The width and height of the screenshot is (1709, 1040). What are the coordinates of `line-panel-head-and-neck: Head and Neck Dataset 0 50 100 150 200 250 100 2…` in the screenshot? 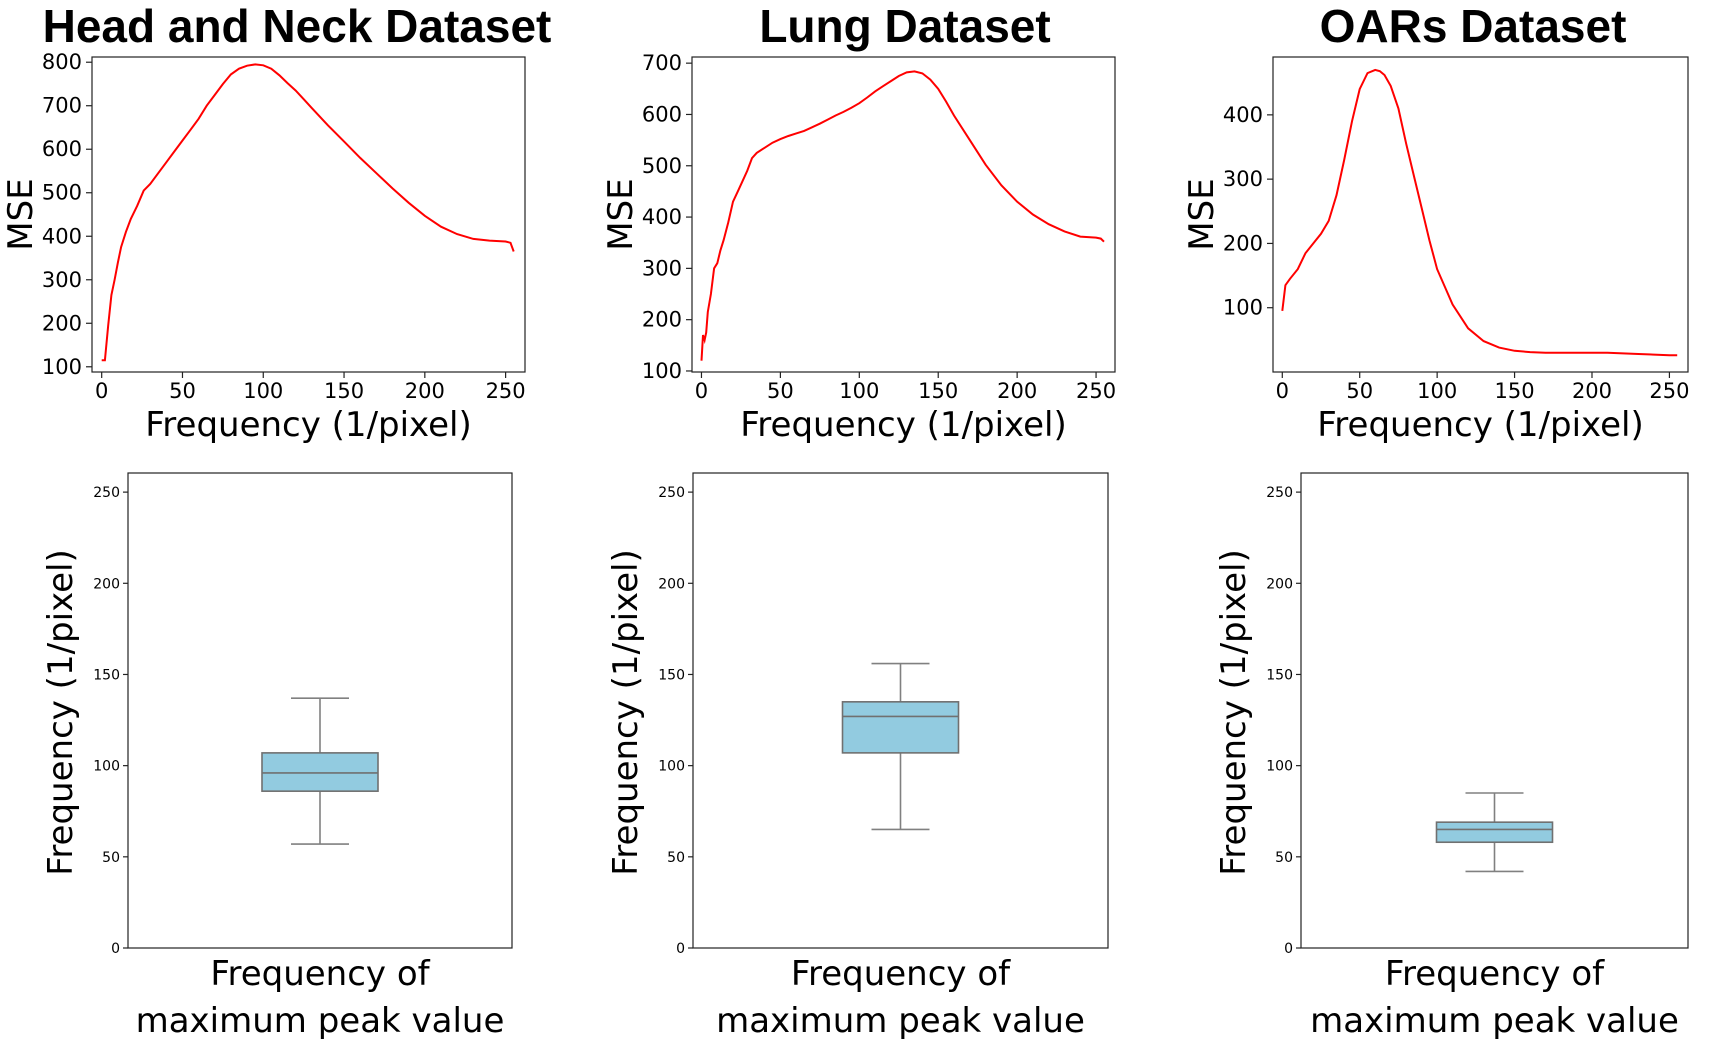 It's located at (276, 222).